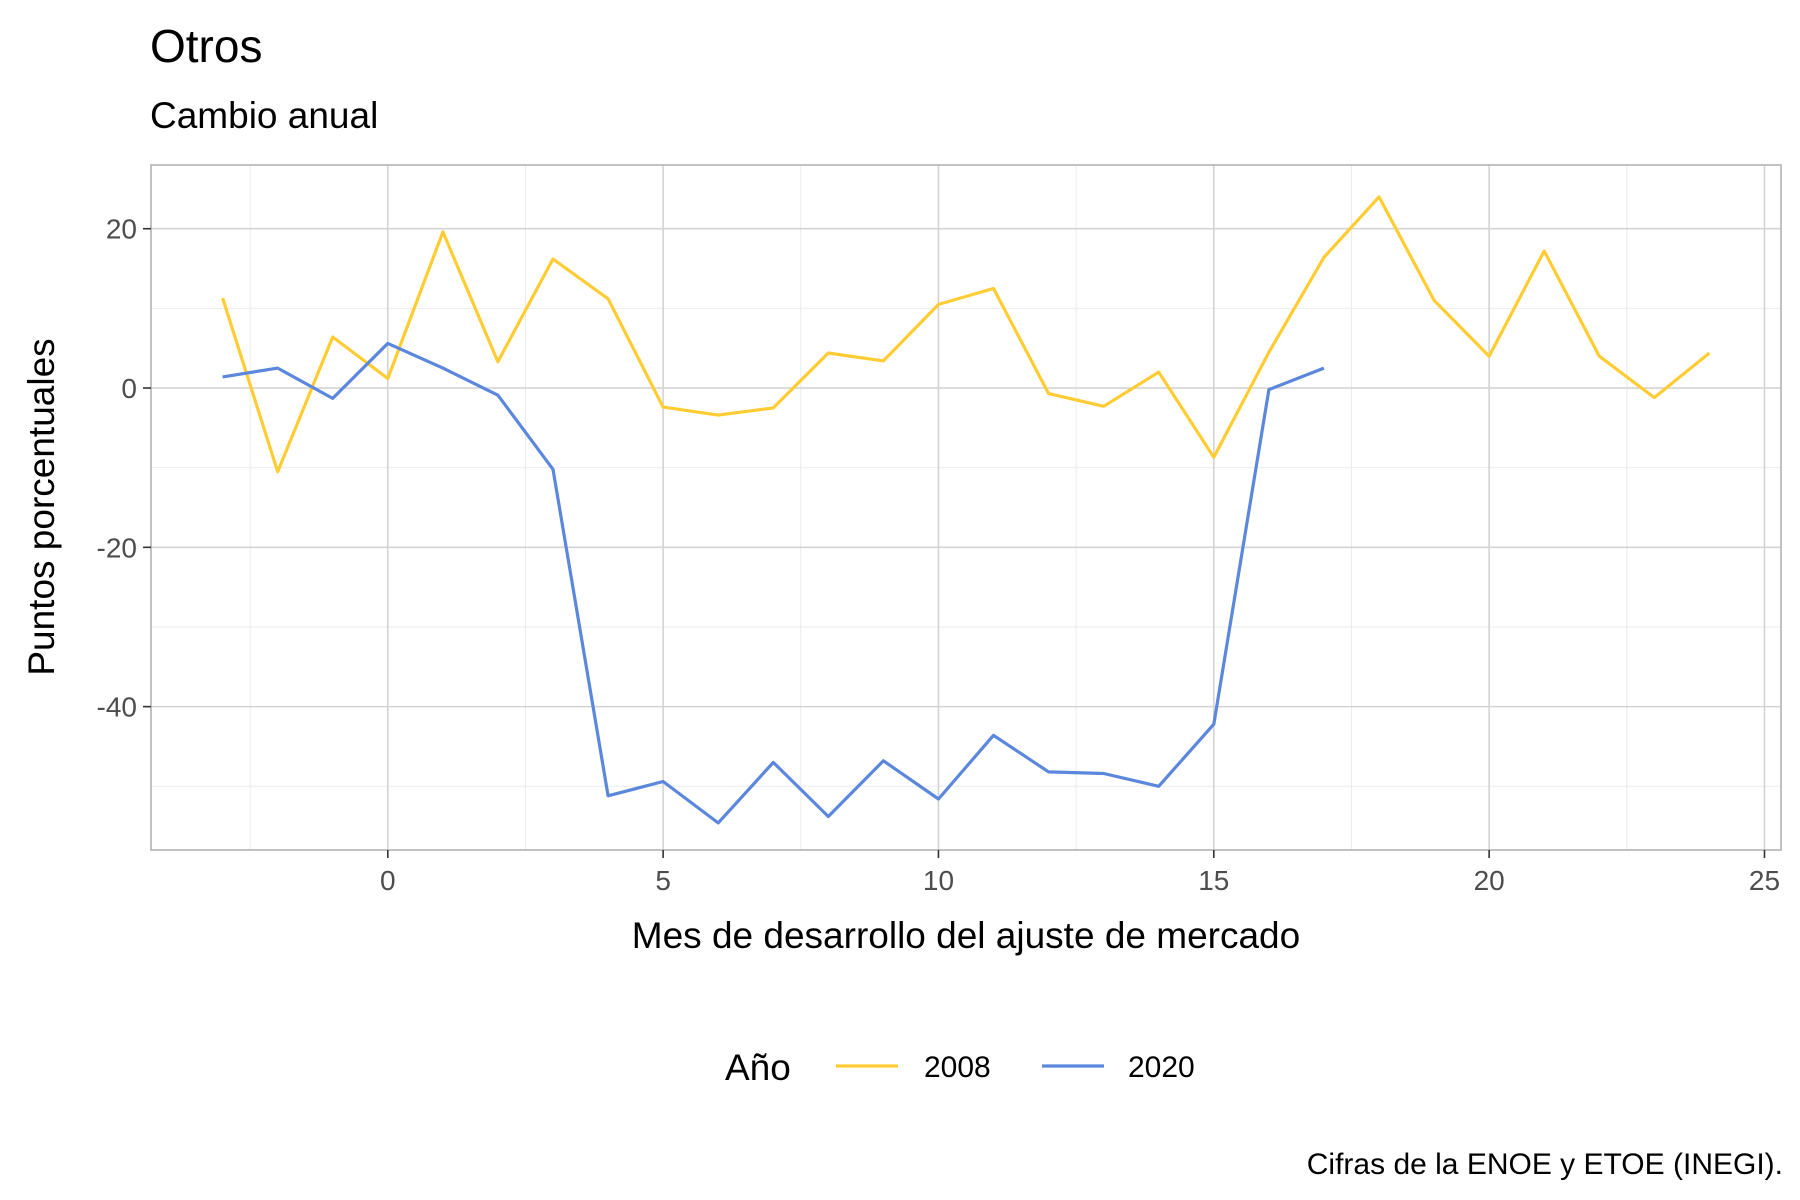  I want to click on x-axis-title: Mes de desarrollo del ajuste de mercado, so click(966, 935).